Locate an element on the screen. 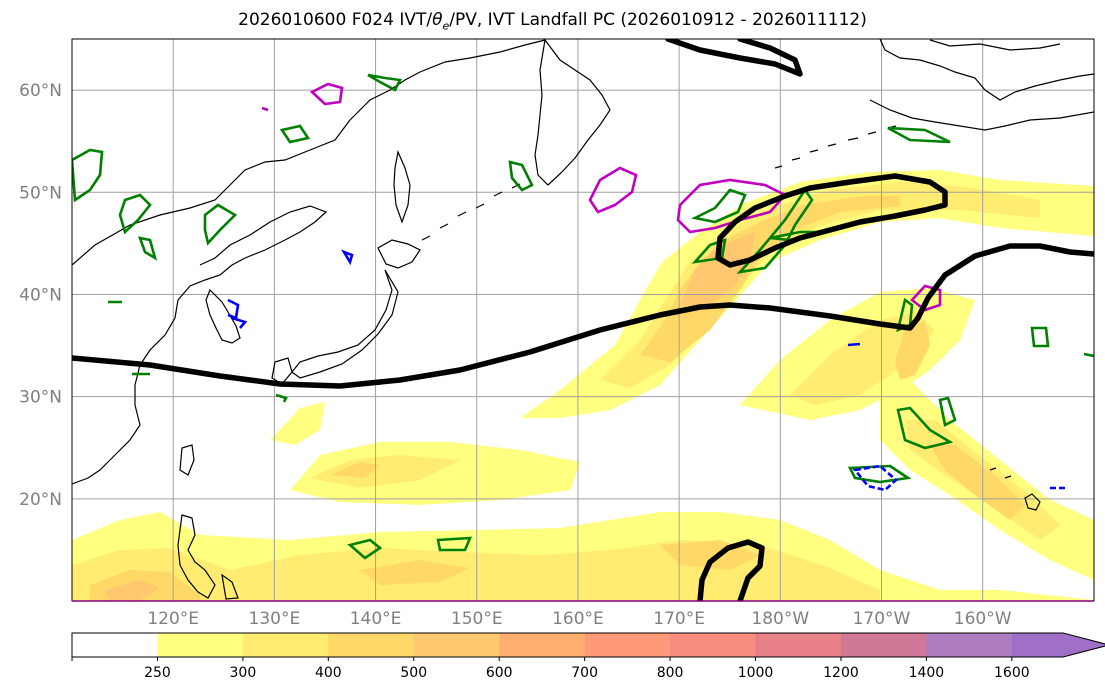 This screenshot has width=1105, height=694. ivt-west-core is located at coordinates (355, 470).